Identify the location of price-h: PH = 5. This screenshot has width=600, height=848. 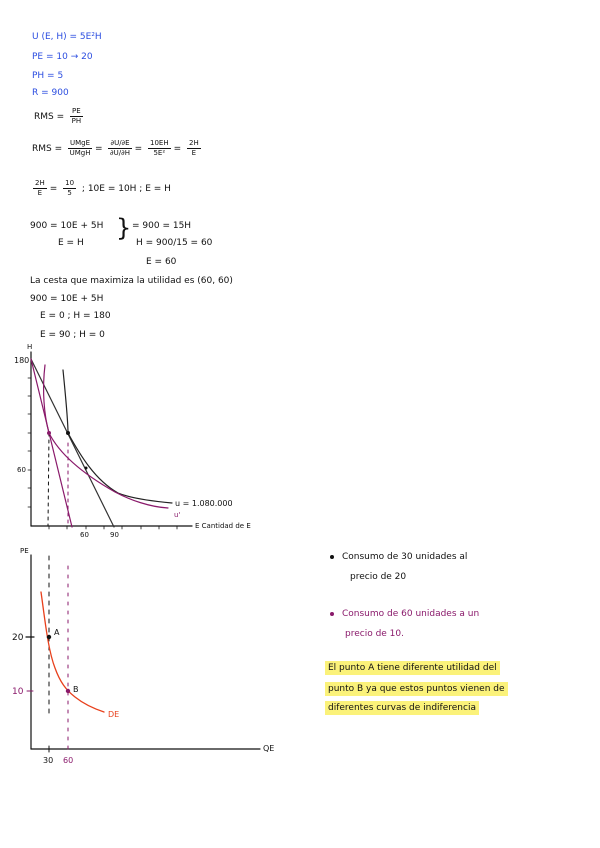
(48, 76).